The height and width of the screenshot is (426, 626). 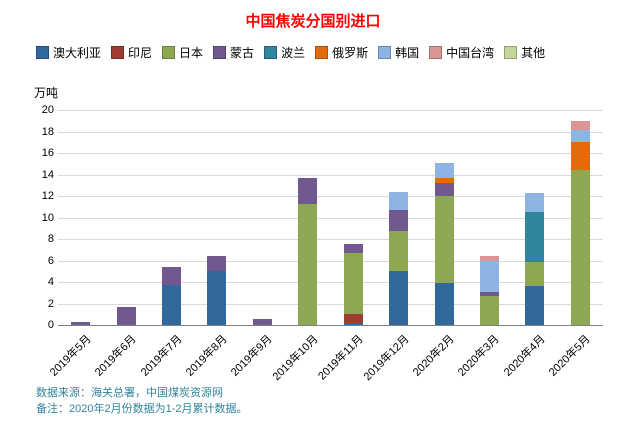 I want to click on stacked-bar-2019年6月, so click(x=126, y=315).